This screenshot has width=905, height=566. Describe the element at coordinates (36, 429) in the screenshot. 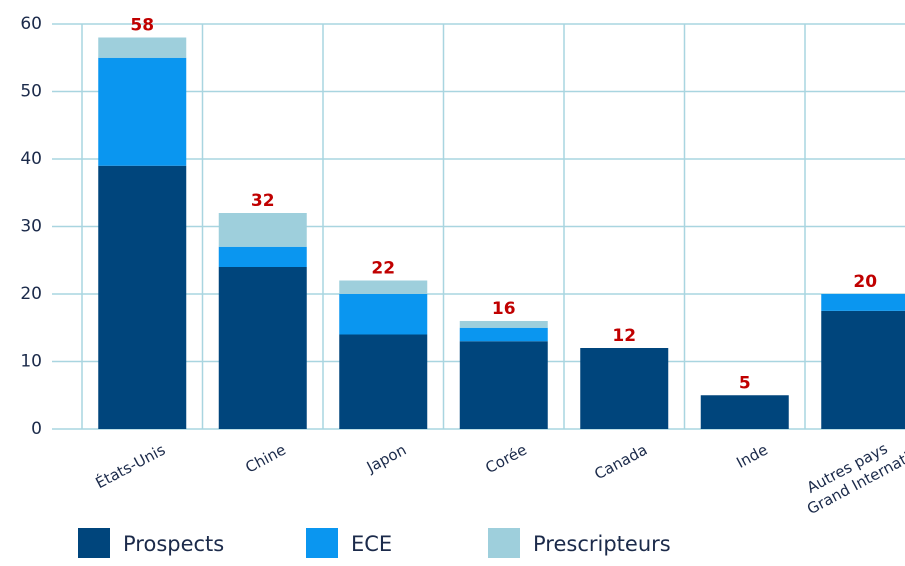

I see `y-tick-label: 0` at that location.